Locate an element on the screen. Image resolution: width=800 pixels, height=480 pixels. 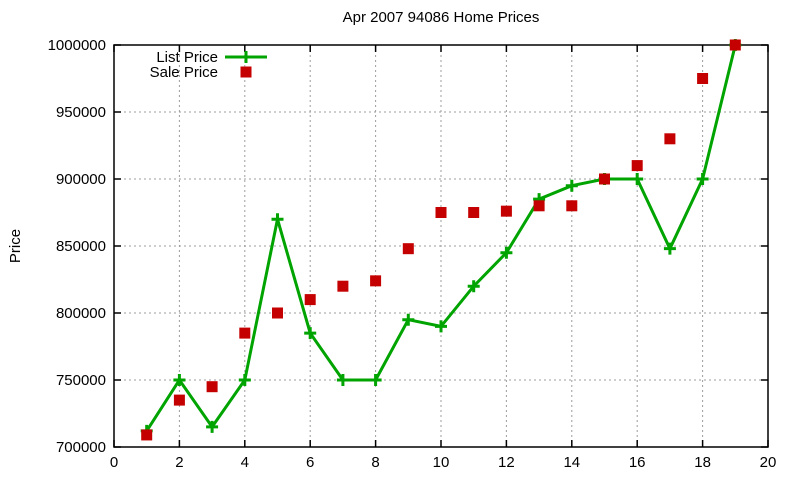
y-tick-label: 900000 is located at coordinates (81, 179).